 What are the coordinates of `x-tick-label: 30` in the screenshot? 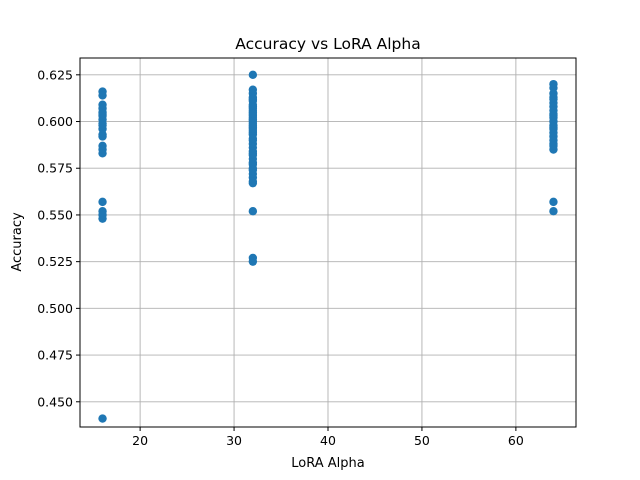 It's located at (234, 440).